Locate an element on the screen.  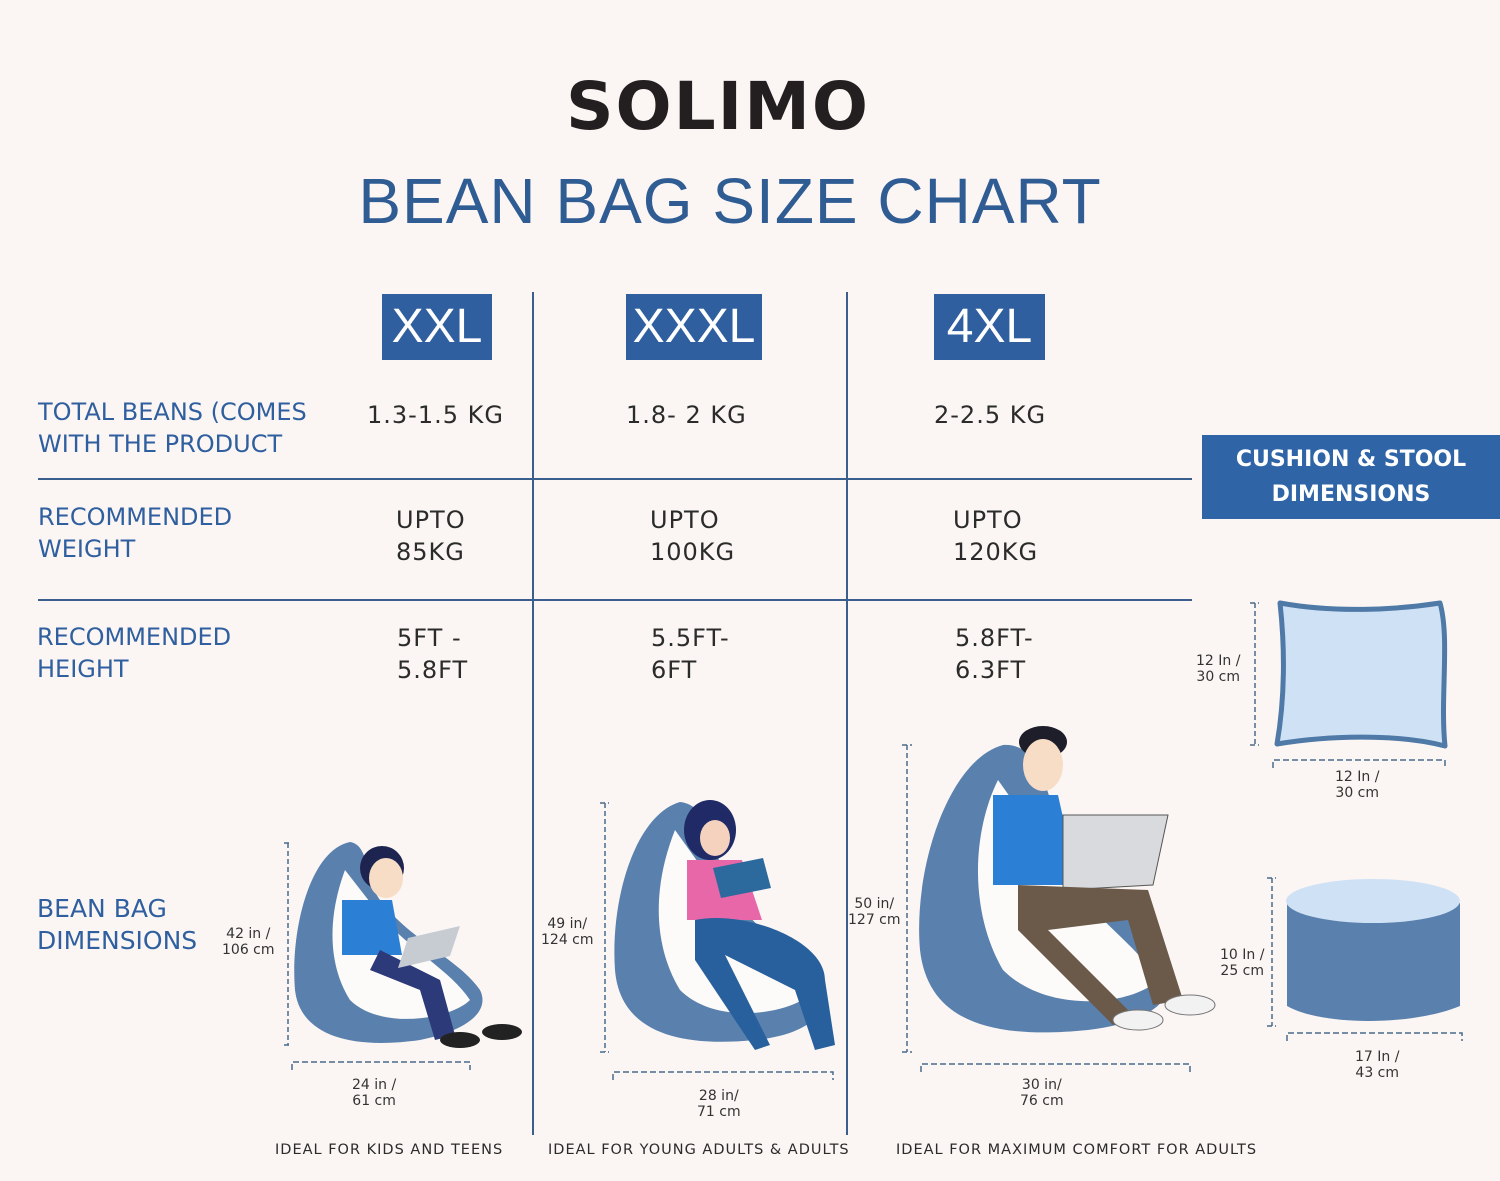
beans-4xl: 2-2.5 KG is located at coordinates (990, 415).